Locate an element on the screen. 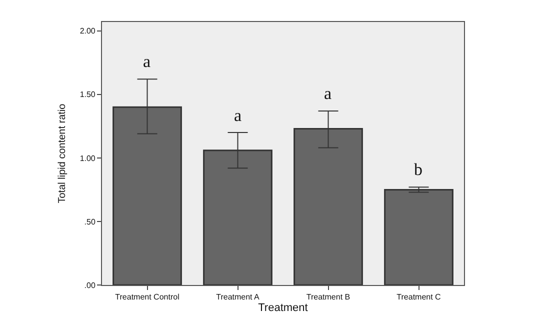 The image size is (533, 323). x-tick-label: Treatment C is located at coordinates (419, 297).